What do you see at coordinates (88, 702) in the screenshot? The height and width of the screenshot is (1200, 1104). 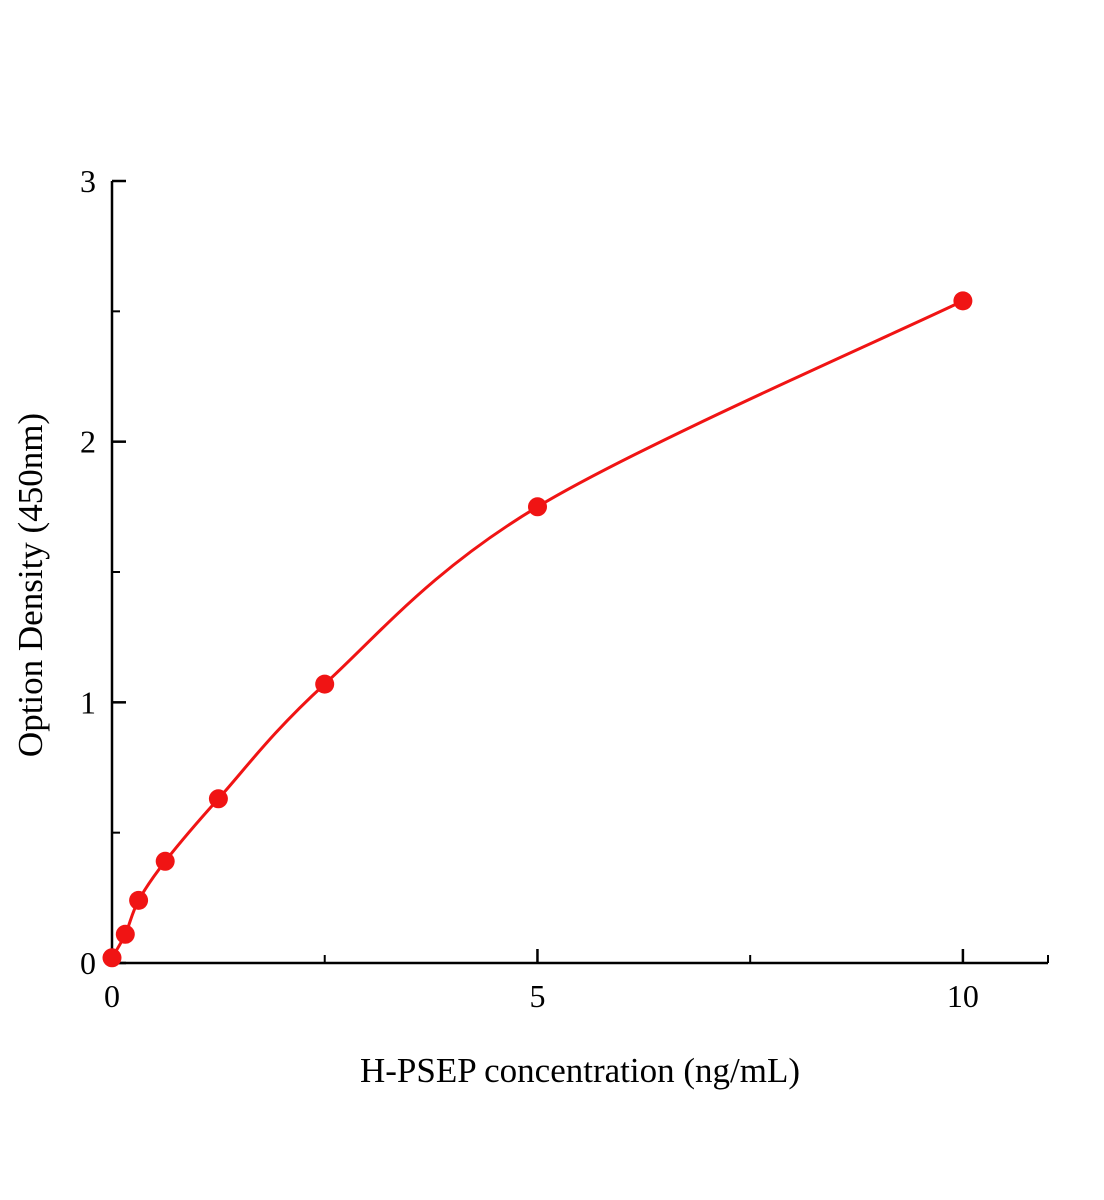 I see `y-tick-label: 1` at bounding box center [88, 702].